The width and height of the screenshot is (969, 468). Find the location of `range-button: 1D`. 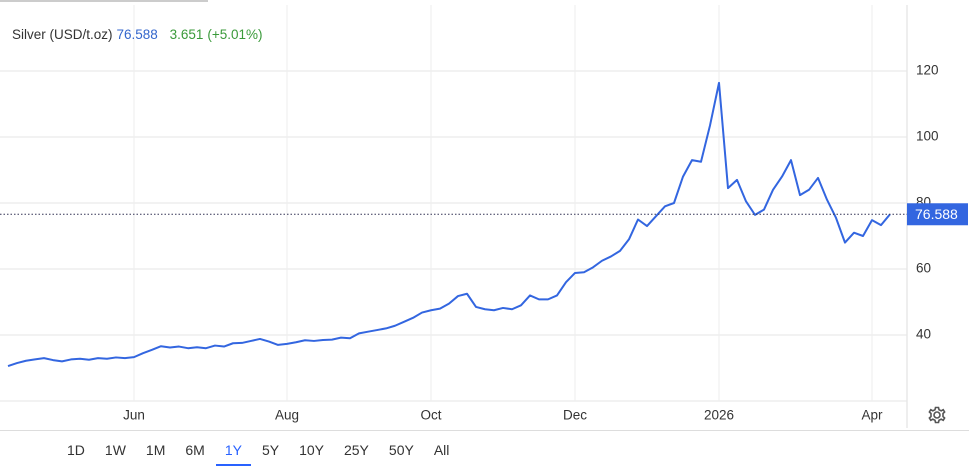

range-button: 1D is located at coordinates (76, 449).